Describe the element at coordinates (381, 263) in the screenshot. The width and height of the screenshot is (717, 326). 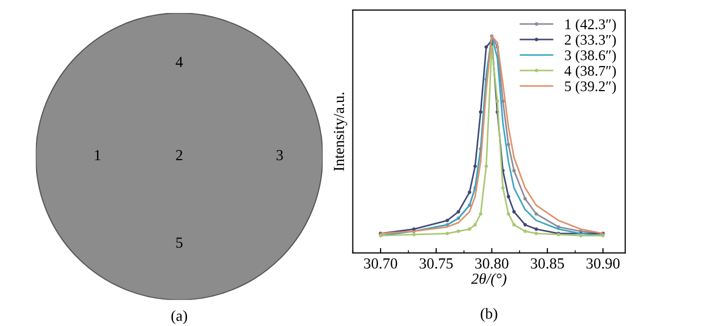
I see `x-tick-label: 30.70` at that location.